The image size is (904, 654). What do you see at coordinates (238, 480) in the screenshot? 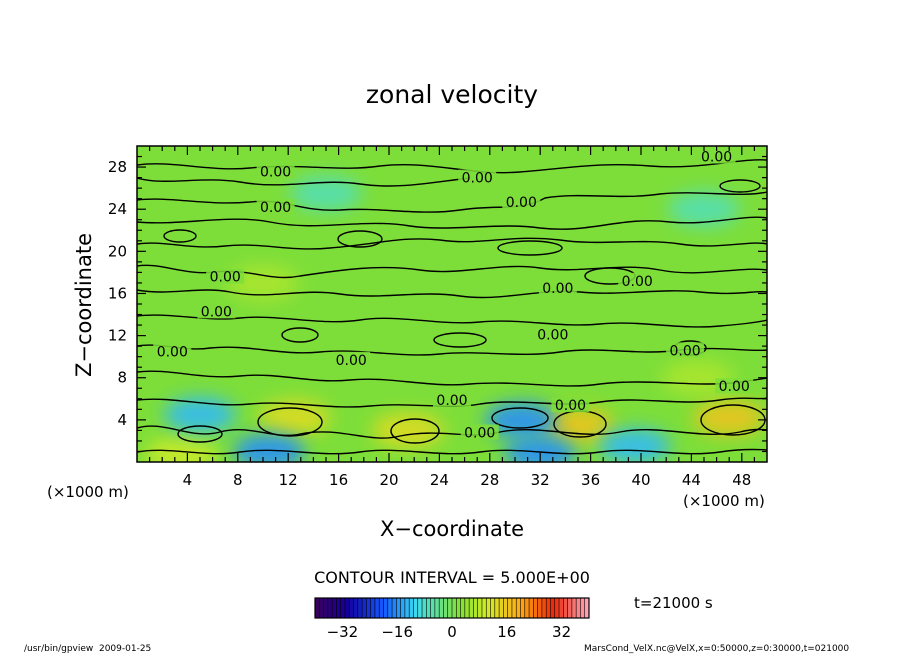
I see `x-tick-label: 8` at bounding box center [238, 480].